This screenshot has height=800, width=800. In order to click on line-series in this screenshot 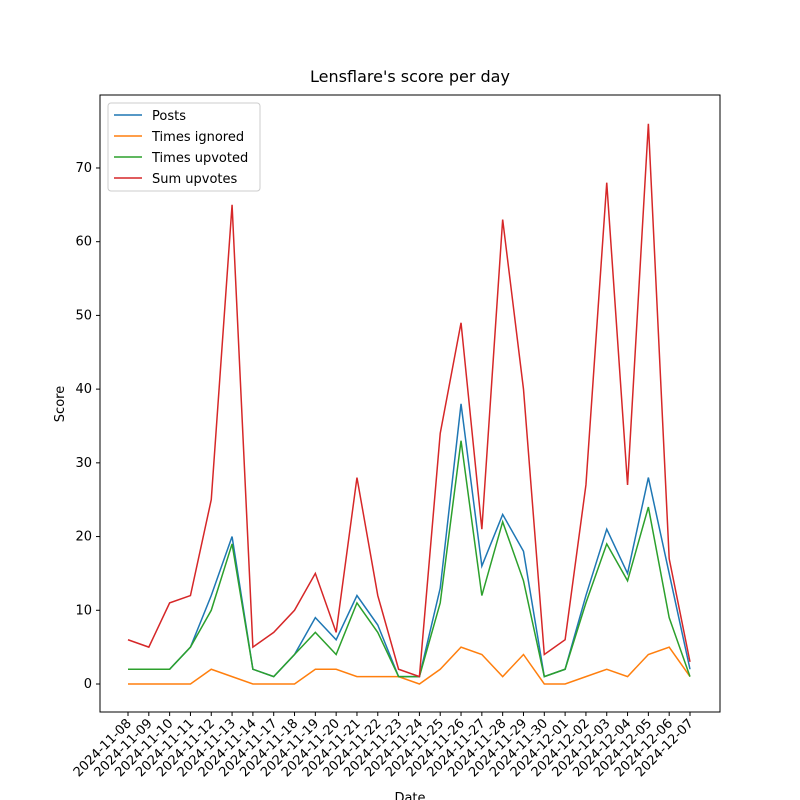, I will do `click(409, 665)`.